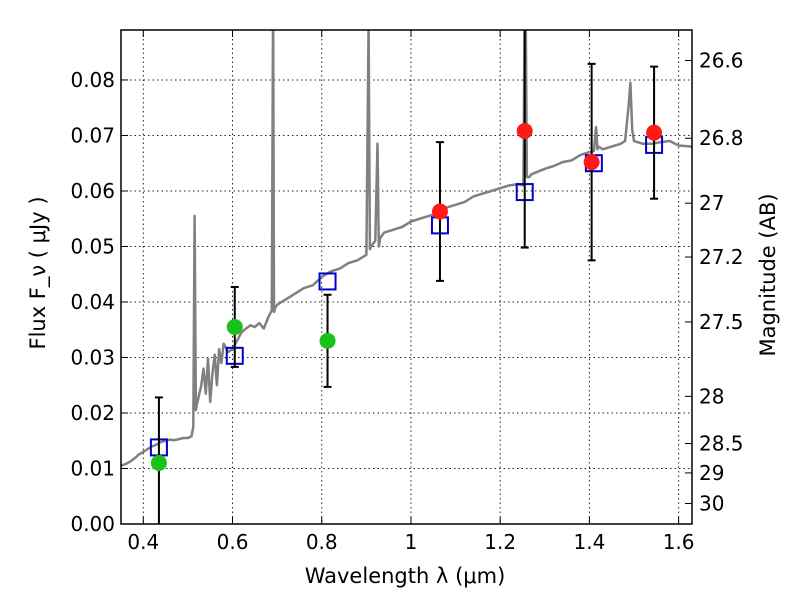 The height and width of the screenshot is (600, 800). I want to click on y-tick-label-right: 27.5, so click(721, 322).